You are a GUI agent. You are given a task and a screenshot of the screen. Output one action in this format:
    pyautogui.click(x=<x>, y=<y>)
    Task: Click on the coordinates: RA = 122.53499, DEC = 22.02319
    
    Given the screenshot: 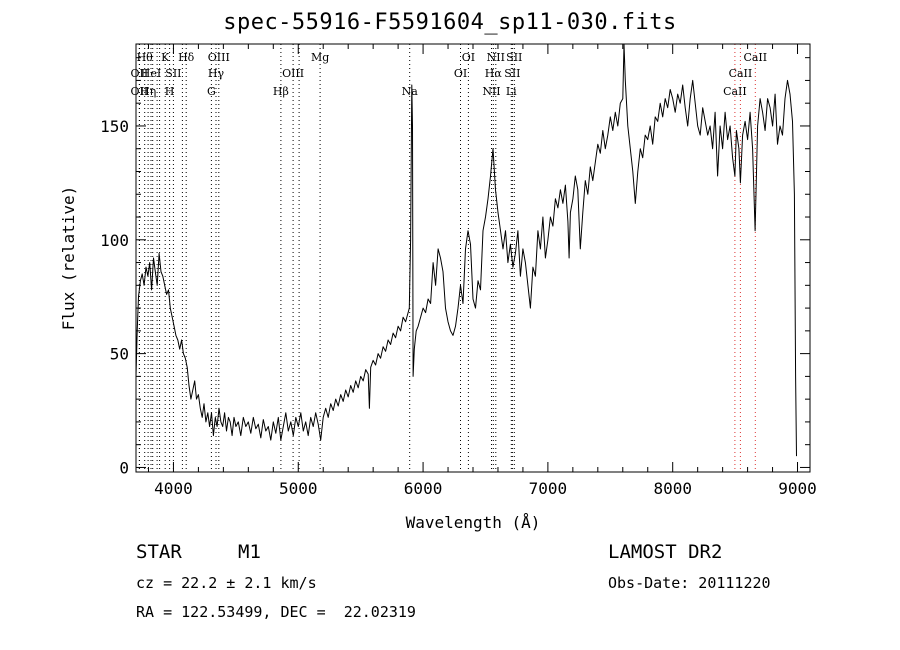 What is the action you would take?
    pyautogui.click(x=276, y=612)
    